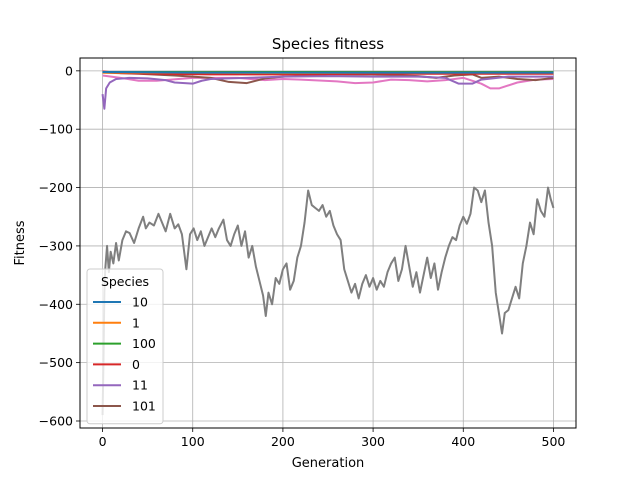 The width and height of the screenshot is (640, 480). I want to click on y-axis-label: Fitness, so click(20, 242).